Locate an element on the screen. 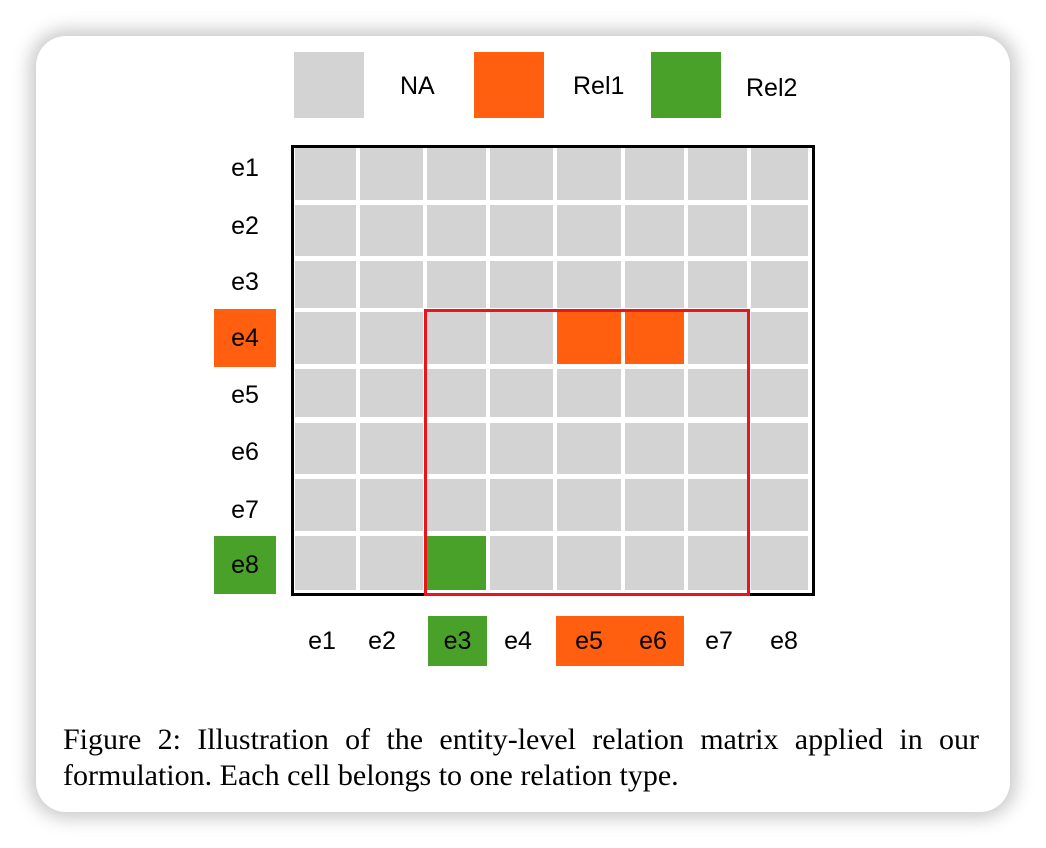 The height and width of the screenshot is (848, 1046). matrix-cell-r8-c5 is located at coordinates (589, 563).